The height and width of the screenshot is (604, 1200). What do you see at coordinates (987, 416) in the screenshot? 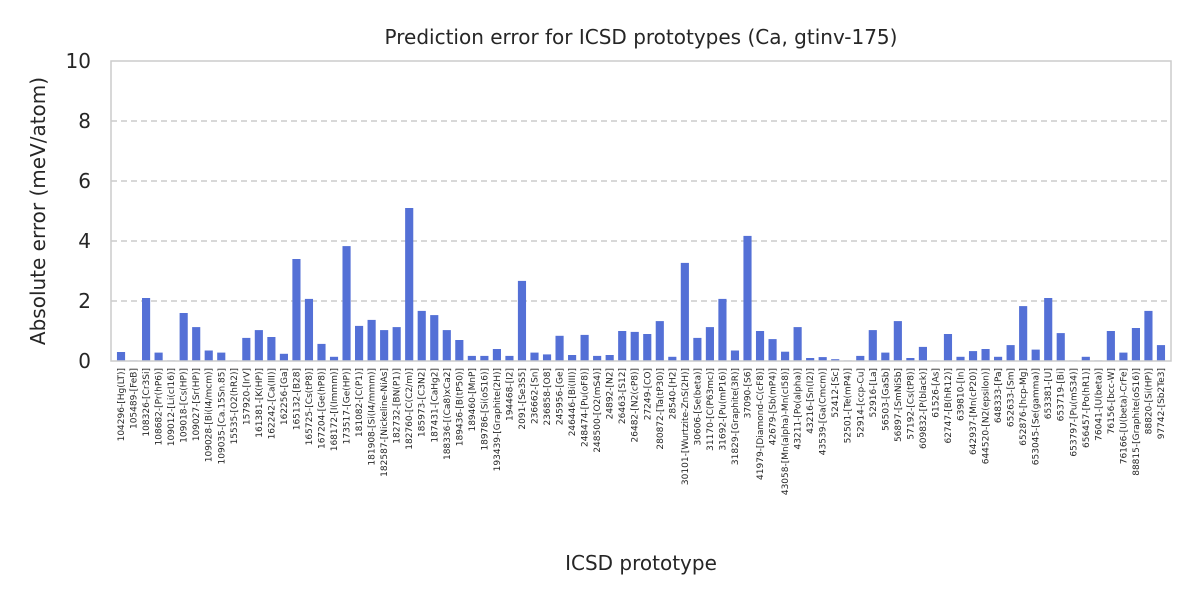
I see `x-tick-label: 644520-[N2(epsilon)]` at bounding box center [987, 416].